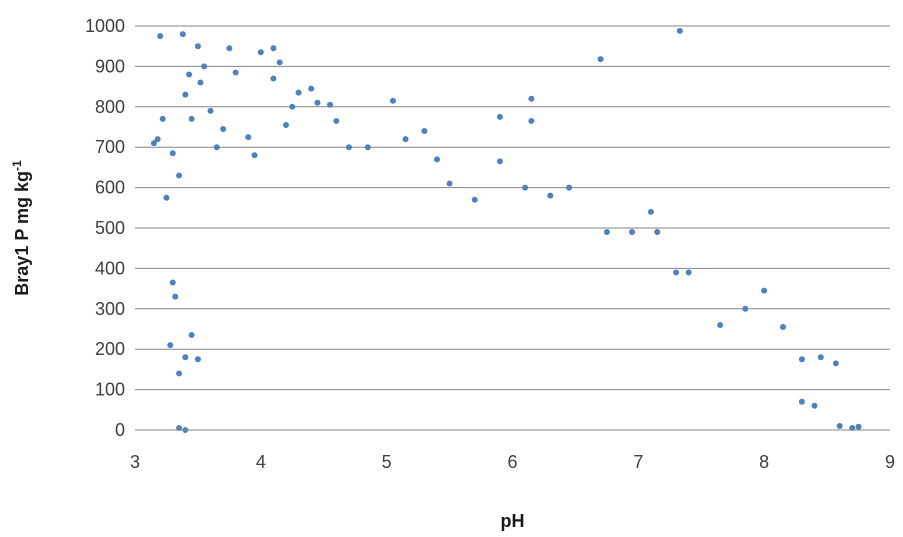  I want to click on y-tick-label: 800, so click(110, 107).